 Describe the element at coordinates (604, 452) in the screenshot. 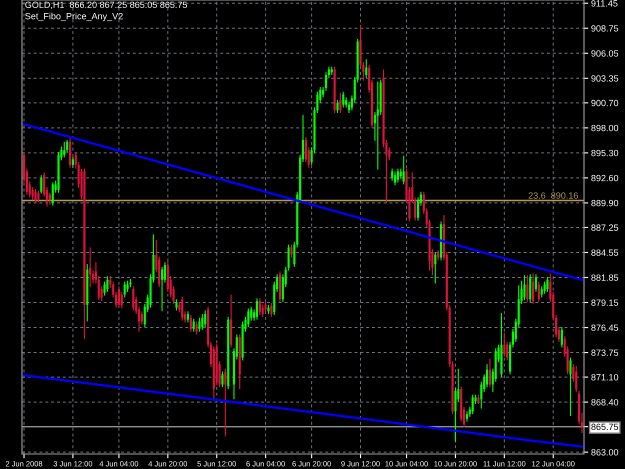

I see `y-tick-label: 863.00` at that location.